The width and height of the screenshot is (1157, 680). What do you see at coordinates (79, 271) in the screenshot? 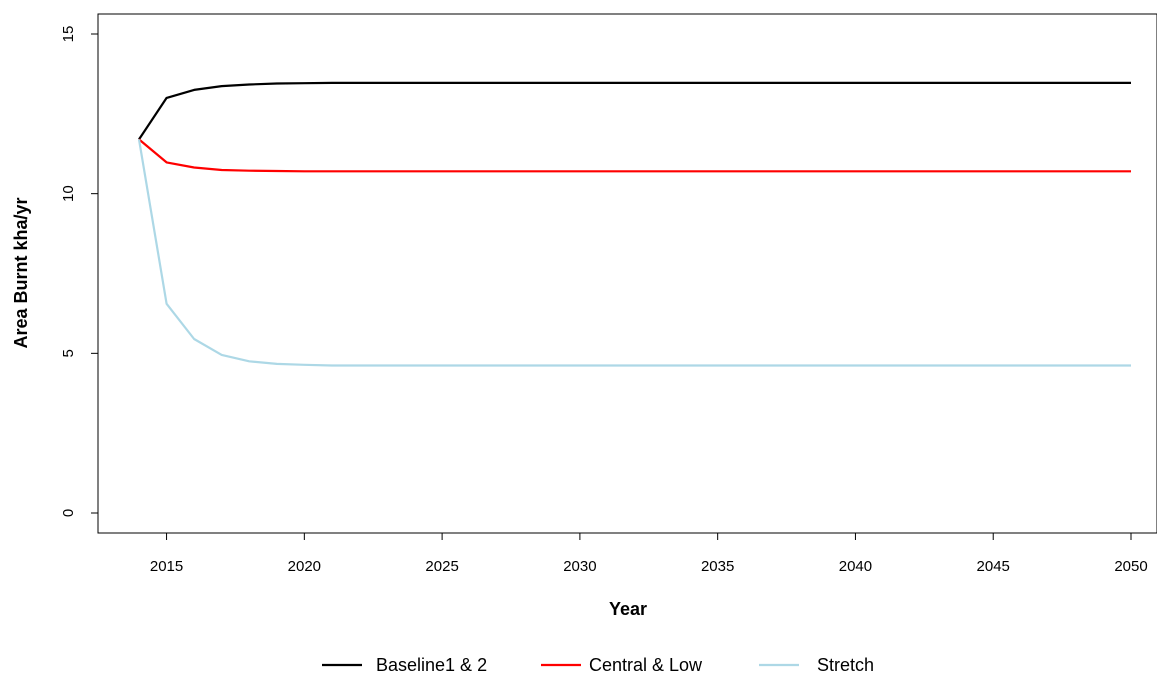
I see `y-axis: 0 5 10 15` at bounding box center [79, 271].